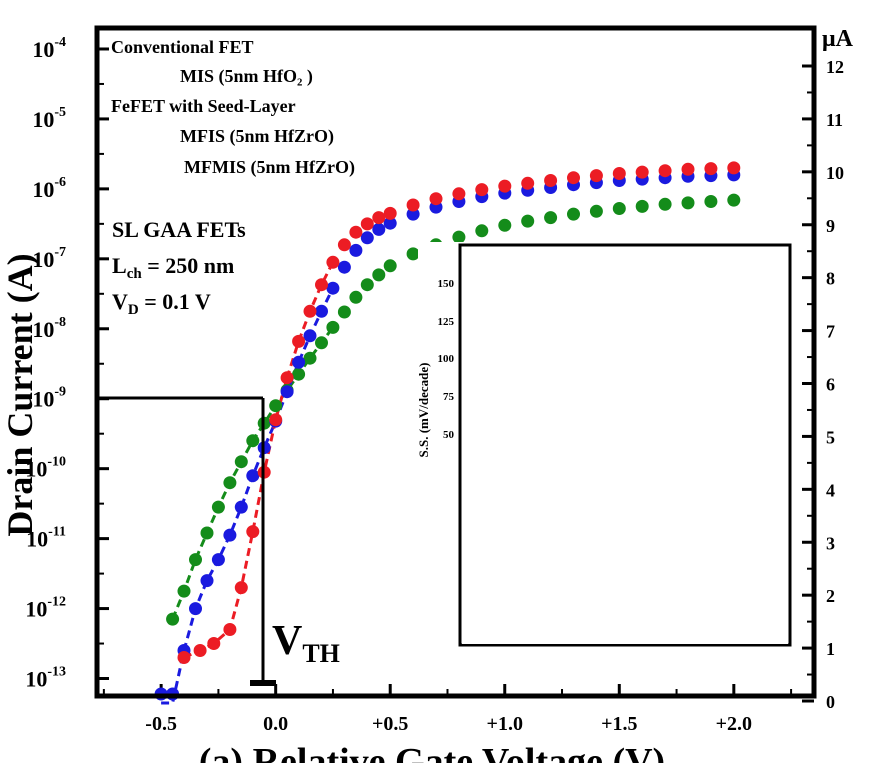 This screenshot has width=893, height=763. Describe the element at coordinates (20, 394) in the screenshot. I see `y-axis-label: Drain Current (A)` at that location.